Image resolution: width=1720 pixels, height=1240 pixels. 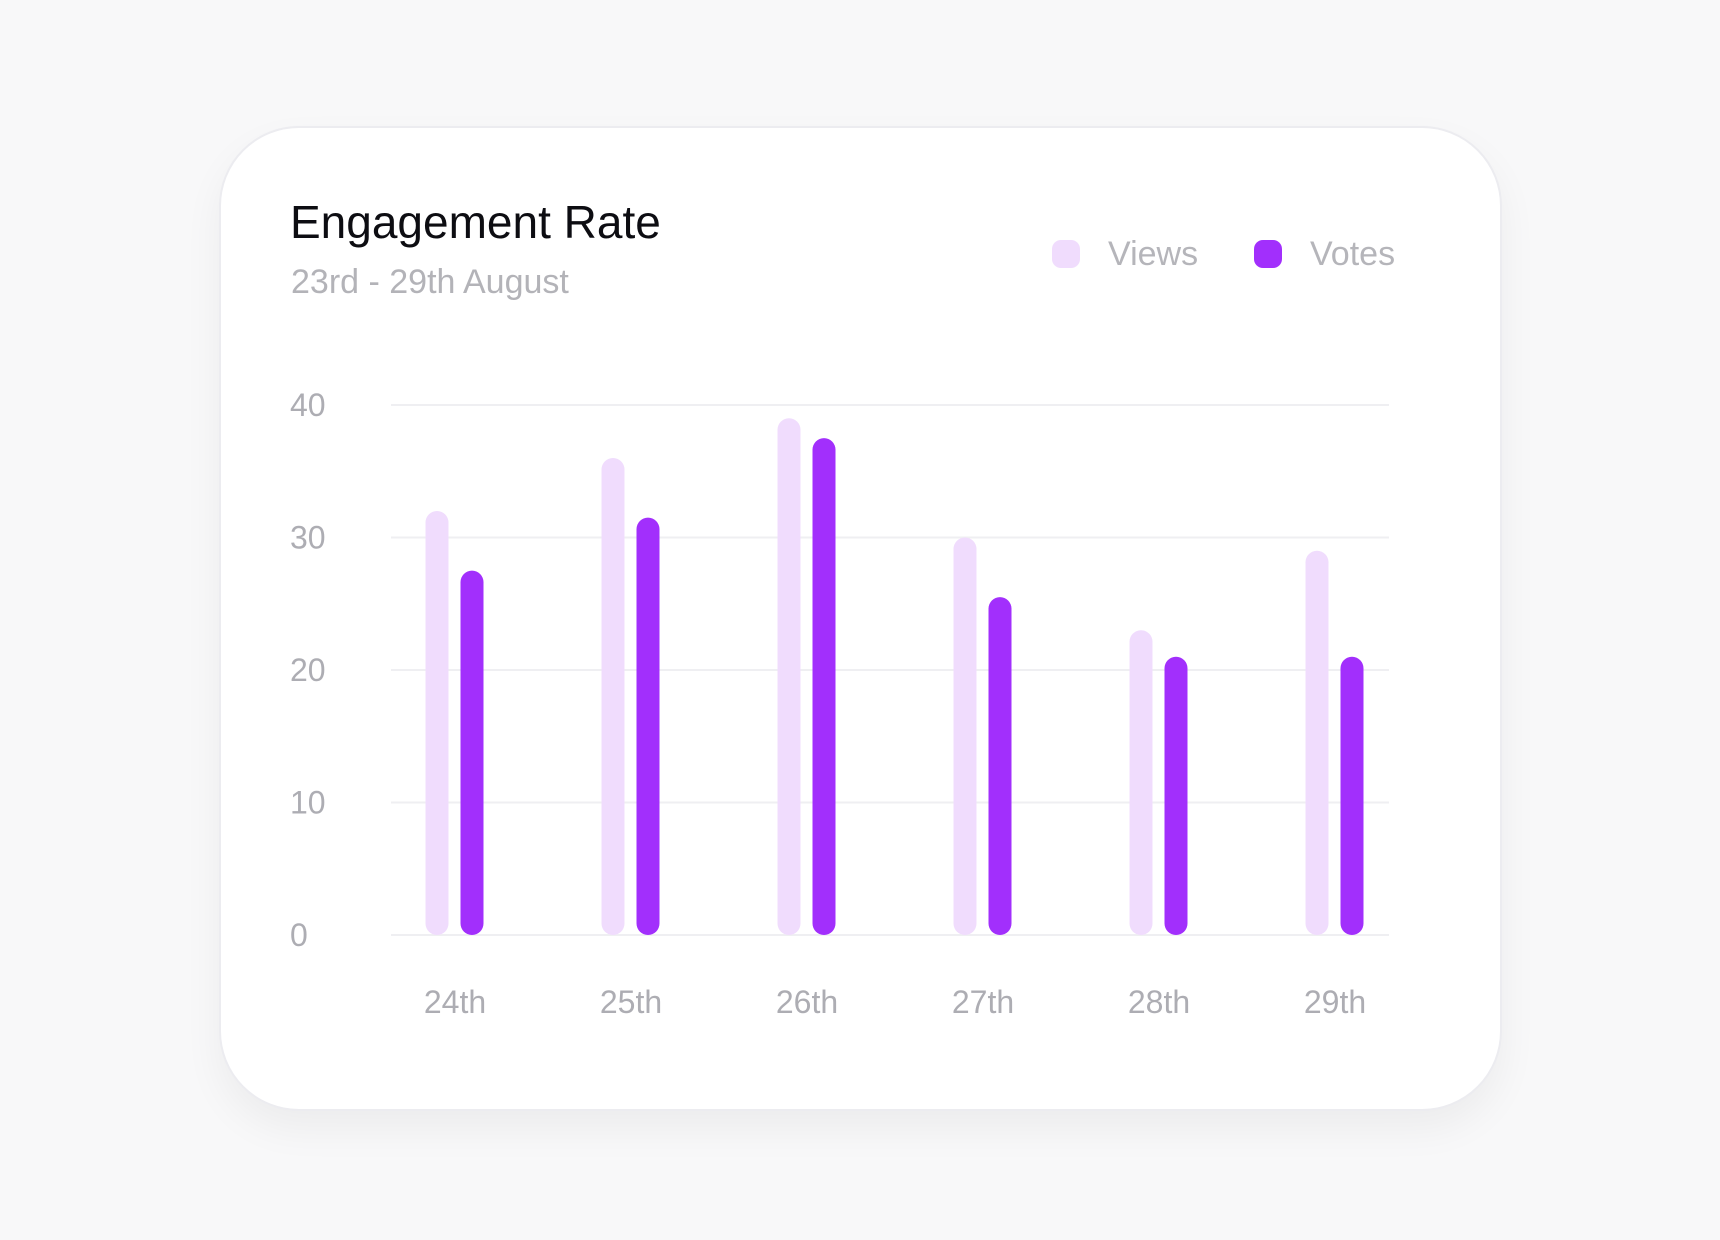 I want to click on bar-views-26th, so click(x=789, y=676).